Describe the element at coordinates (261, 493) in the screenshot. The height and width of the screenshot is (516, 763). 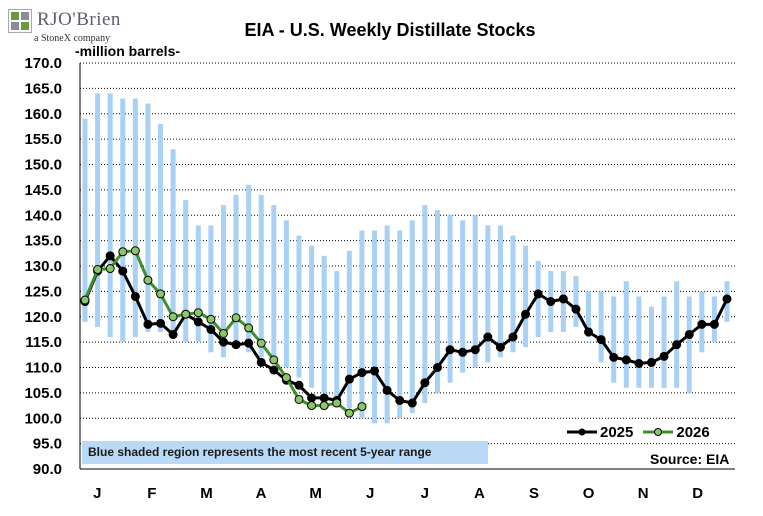
I see `x-tick-label: A` at that location.